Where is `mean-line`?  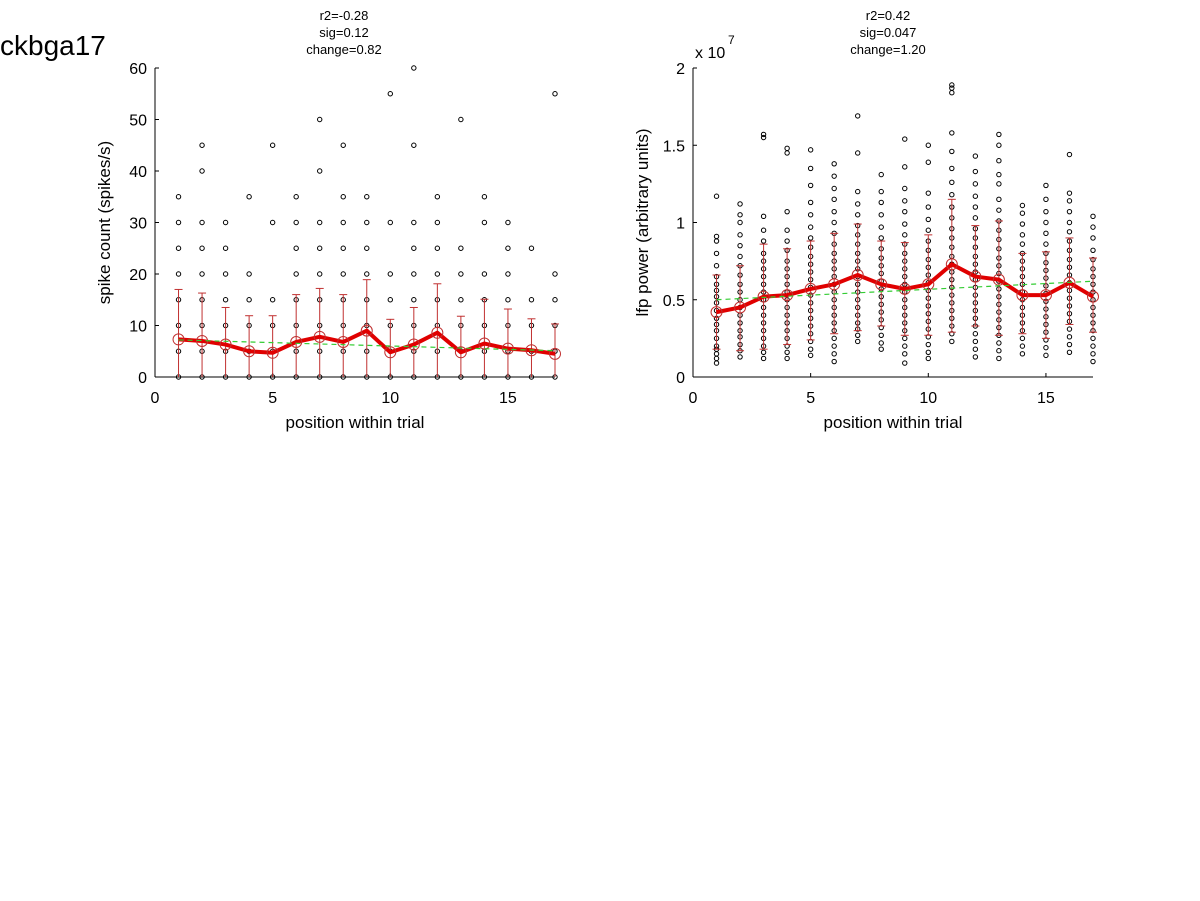 mean-line is located at coordinates (905, 288).